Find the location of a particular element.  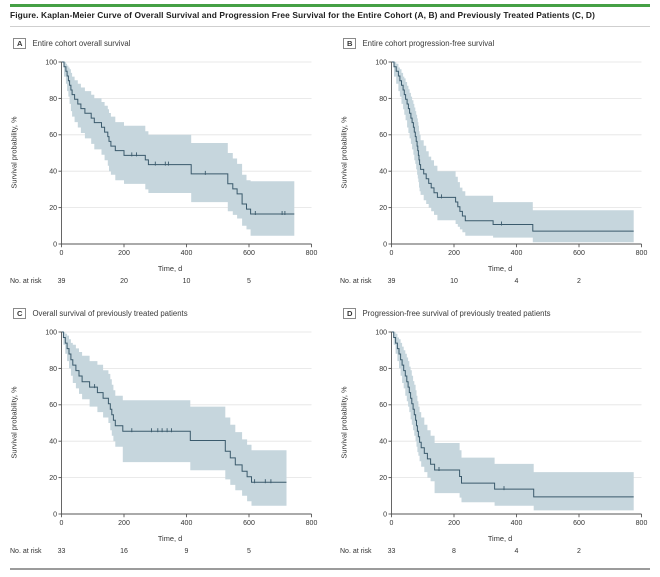

panel-b-title: Entire cohort progression-free survival is located at coordinates (428, 43).